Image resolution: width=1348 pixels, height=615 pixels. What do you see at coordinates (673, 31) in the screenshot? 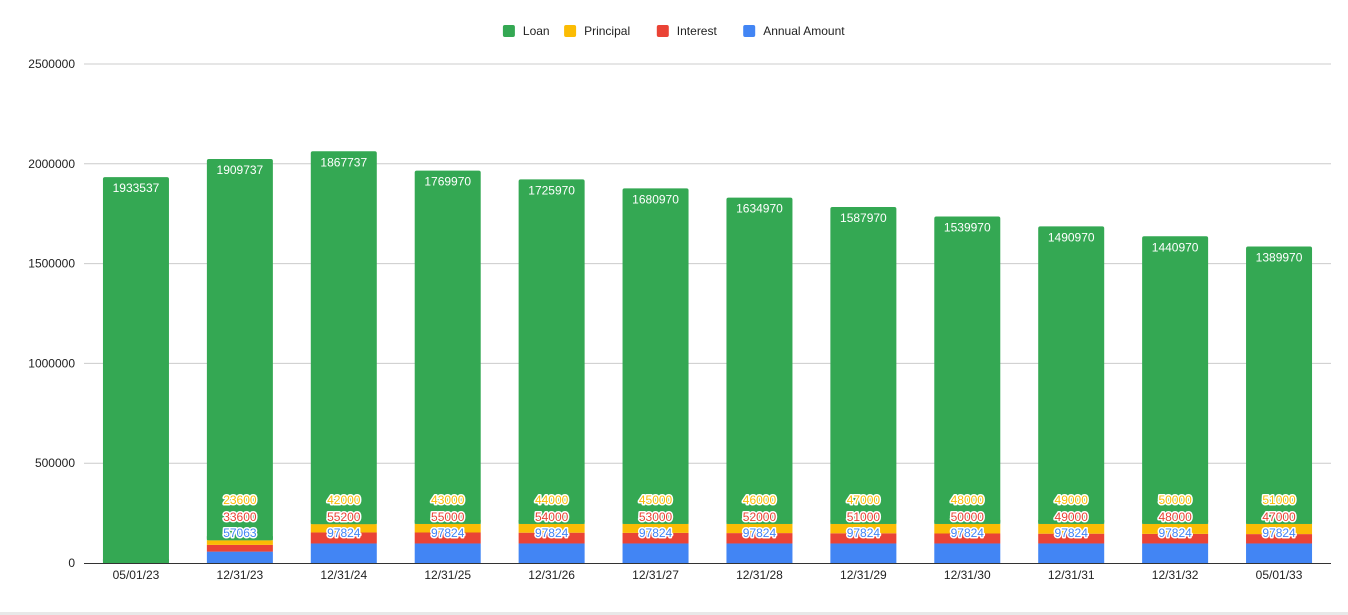
I see `legend: Loan Principal Interest Annual Amount` at bounding box center [673, 31].